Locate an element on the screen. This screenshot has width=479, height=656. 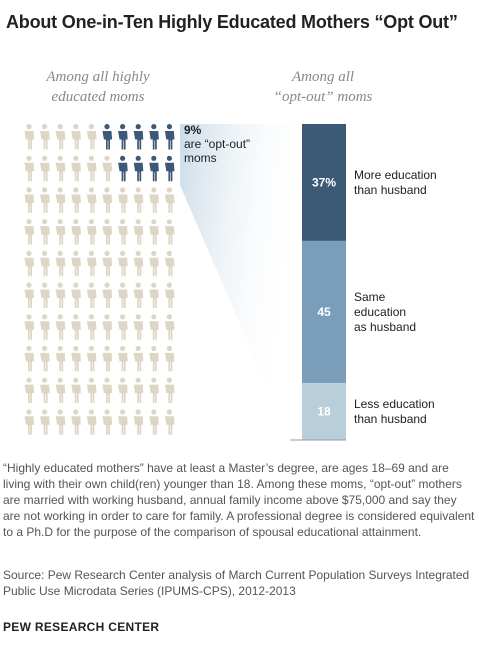
segment-category-label: Less education is located at coordinates (394, 404).